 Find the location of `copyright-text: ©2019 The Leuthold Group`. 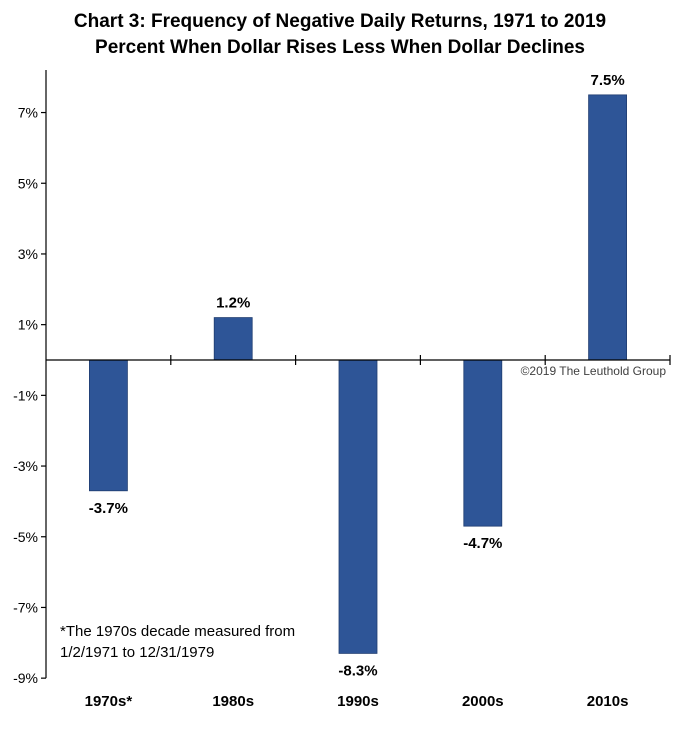

copyright-text: ©2019 The Leuthold Group is located at coordinates (594, 371).